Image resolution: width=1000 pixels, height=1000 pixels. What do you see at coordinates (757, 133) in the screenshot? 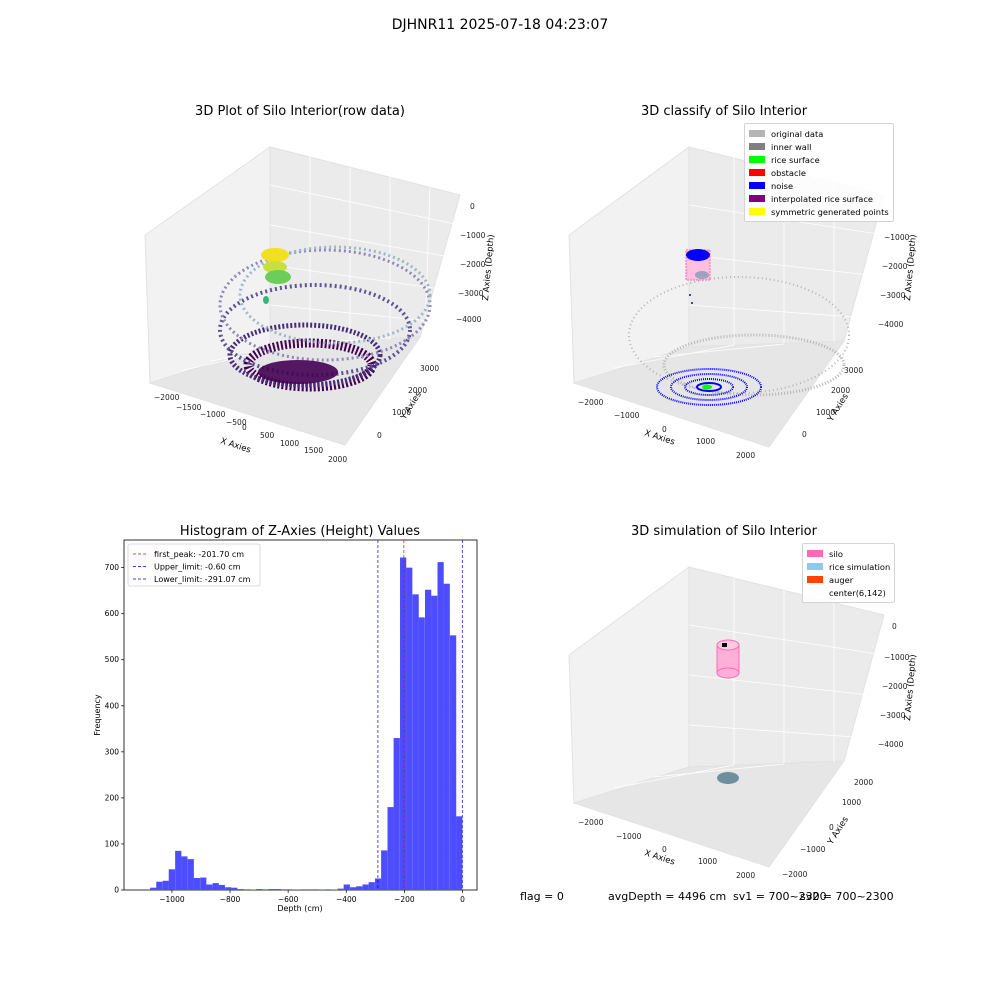
I see `legend-swatch` at bounding box center [757, 133].